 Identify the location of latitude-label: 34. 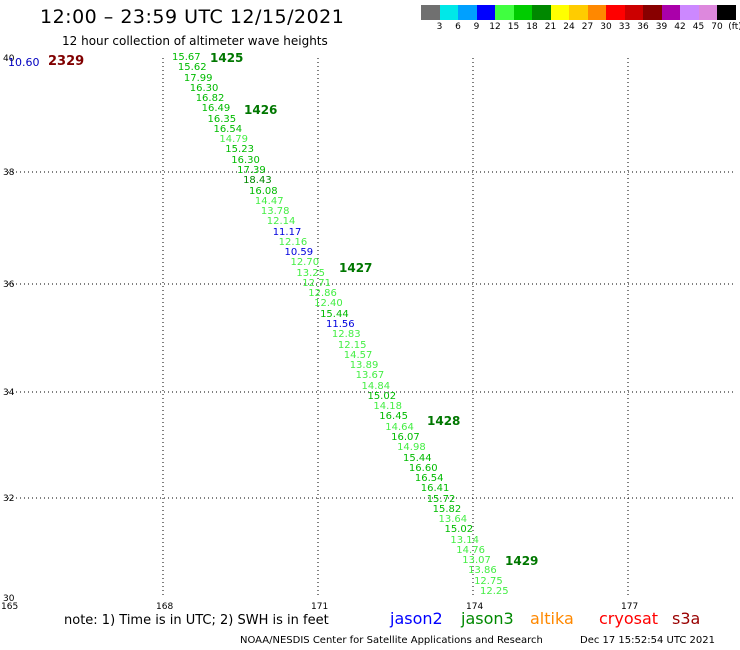
(9, 393).